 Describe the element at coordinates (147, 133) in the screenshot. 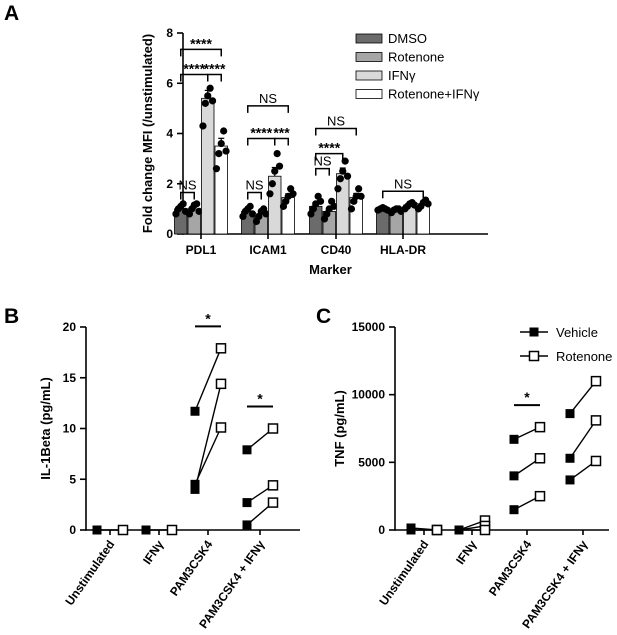

I see `a-y-axis-title: Fold change MFI (/unstimulated)` at that location.